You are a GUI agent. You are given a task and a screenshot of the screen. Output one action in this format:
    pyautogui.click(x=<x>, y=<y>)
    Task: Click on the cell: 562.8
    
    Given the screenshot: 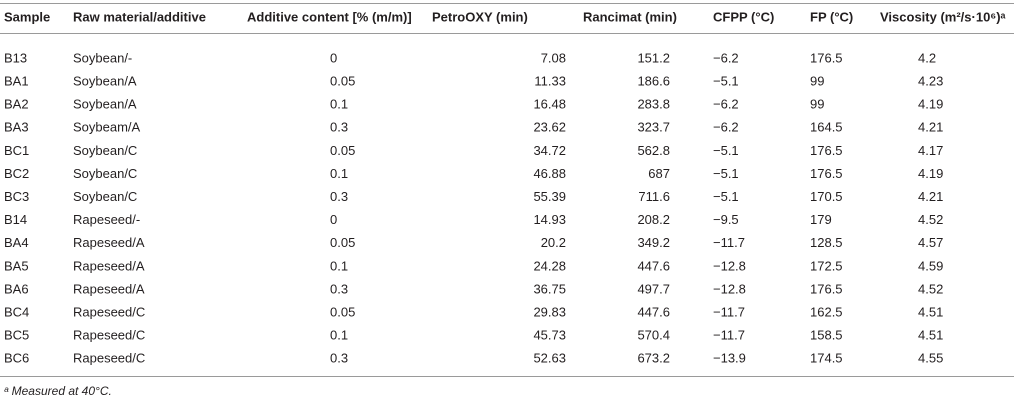 What is the action you would take?
    pyautogui.click(x=653, y=150)
    